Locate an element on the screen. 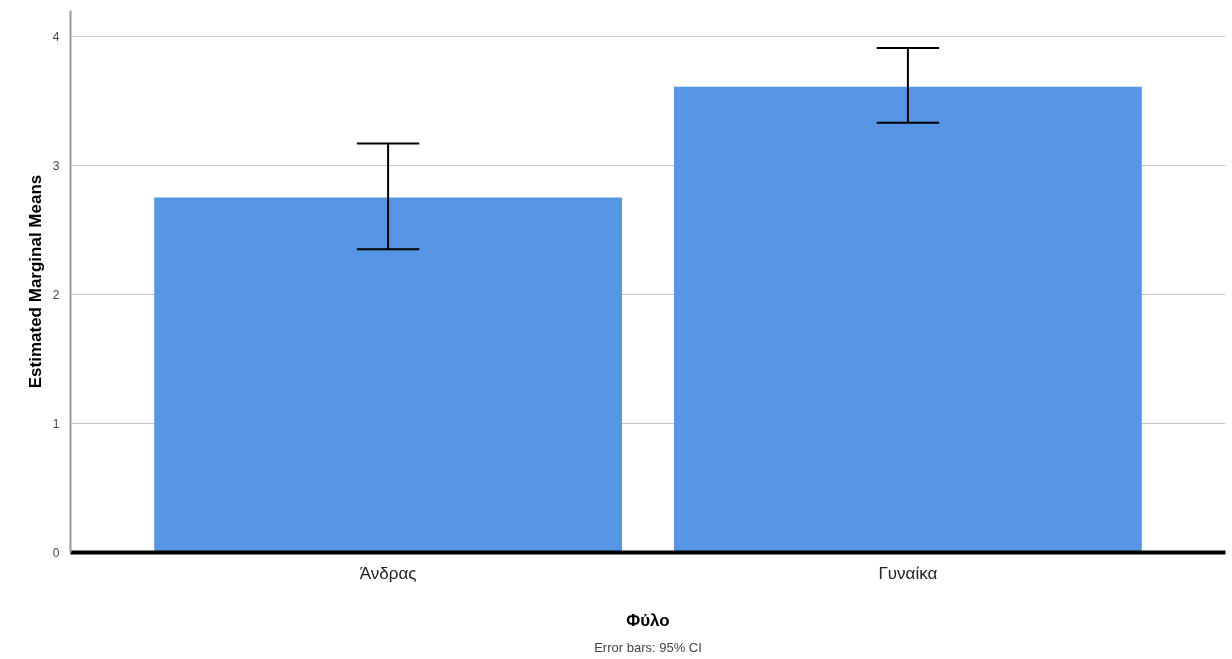  y-tick-label: 1 is located at coordinates (56, 423).